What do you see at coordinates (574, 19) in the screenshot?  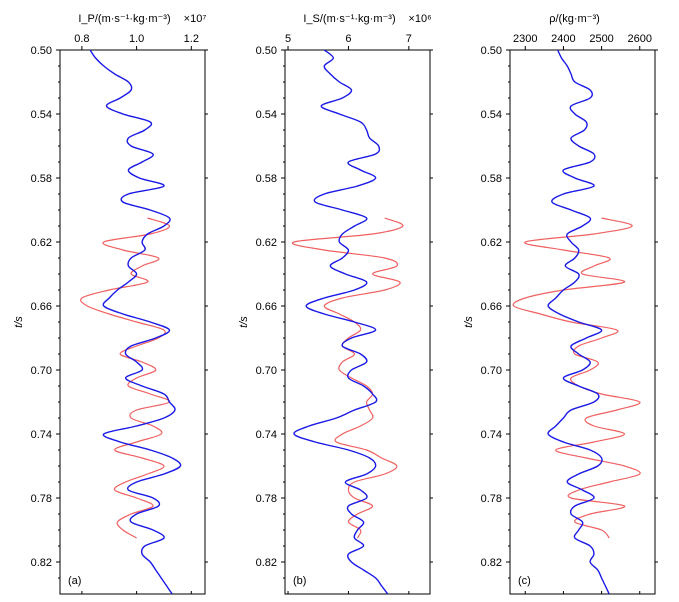 I see `x-axis-label: ρ/(kg·m⁻³)` at bounding box center [574, 19].